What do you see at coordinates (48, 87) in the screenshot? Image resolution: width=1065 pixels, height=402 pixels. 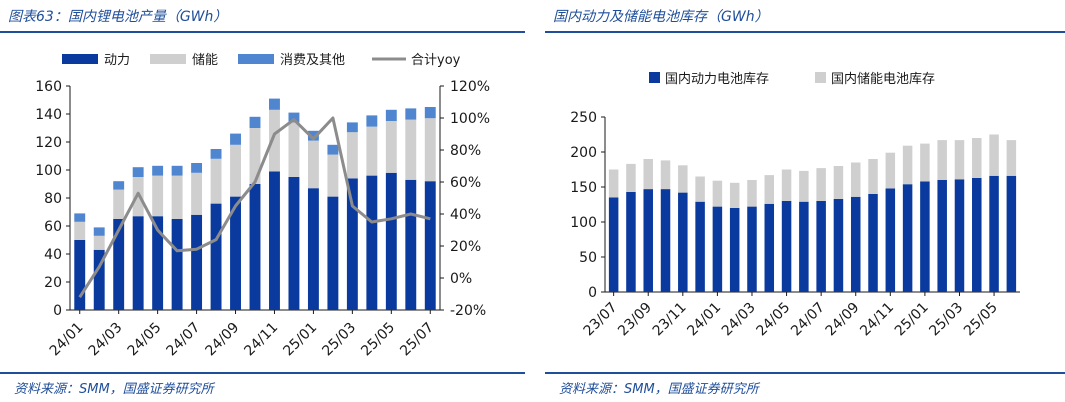 I see `y-tick-label: 160` at bounding box center [48, 87].